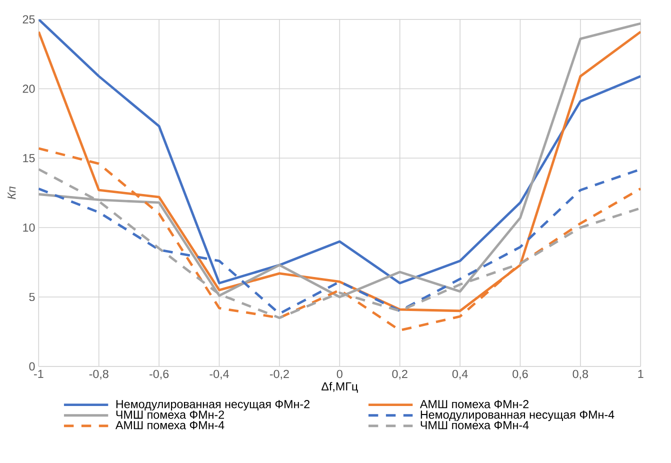  What do you see at coordinates (12, 193) in the screenshot?
I see `y-axis-title: Кп` at bounding box center [12, 193].